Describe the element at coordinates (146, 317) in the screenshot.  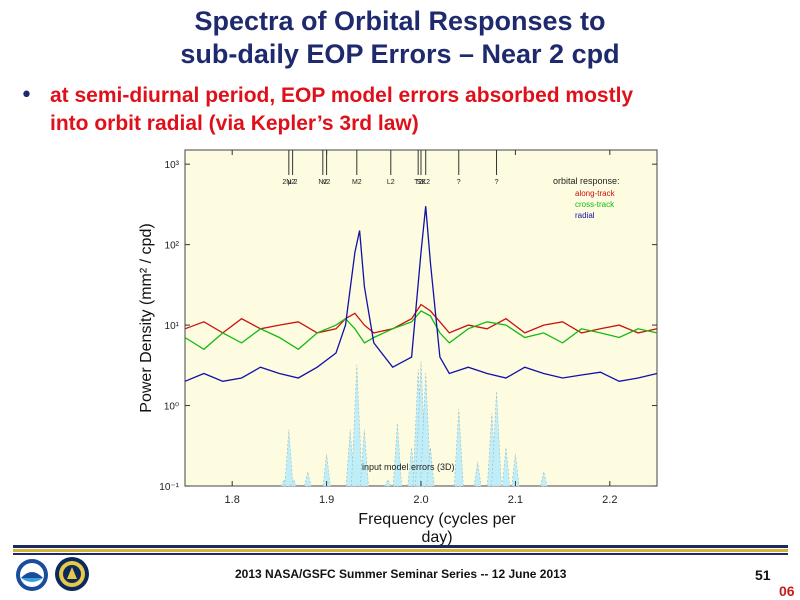
I see `y-axis-label: Power Density (mm² / cpd)` at that location.